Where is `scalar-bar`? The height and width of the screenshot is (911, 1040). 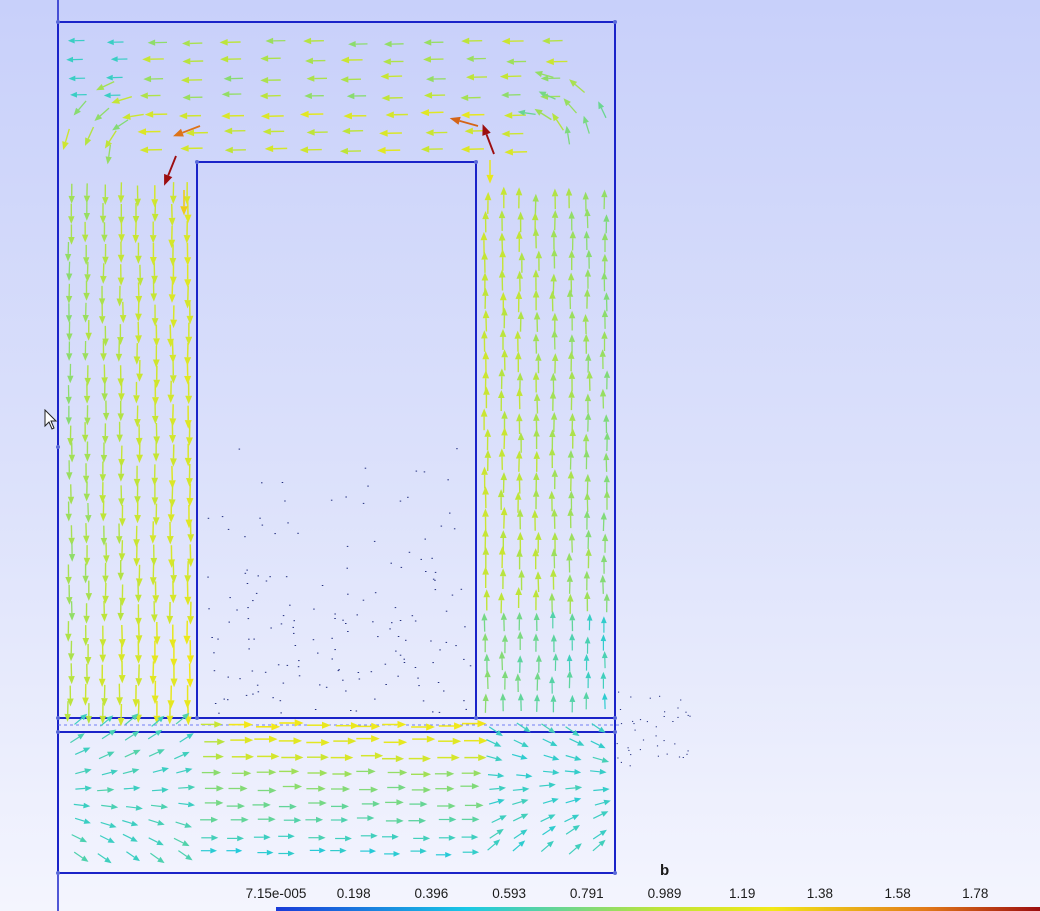
scalar-bar is located at coordinates (658, 909).